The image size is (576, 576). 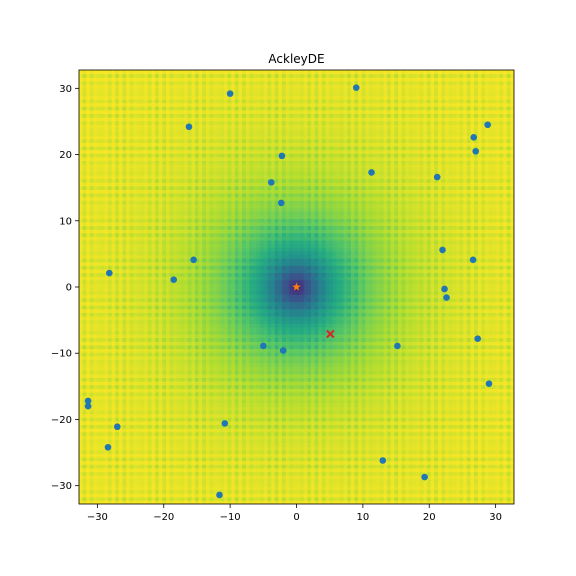 What do you see at coordinates (296, 59) in the screenshot?
I see `chart-title: AckleyDE` at bounding box center [296, 59].